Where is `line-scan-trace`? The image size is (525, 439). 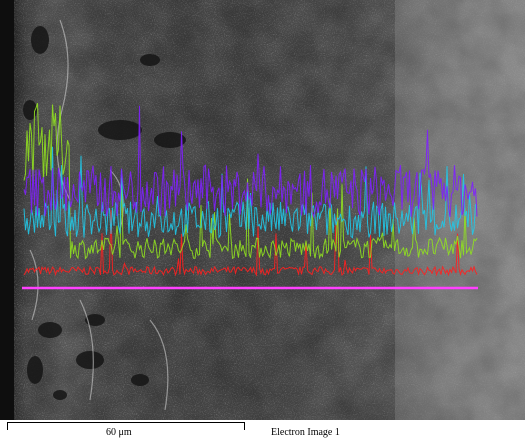
line-scan-trace is located at coordinates (250, 243).